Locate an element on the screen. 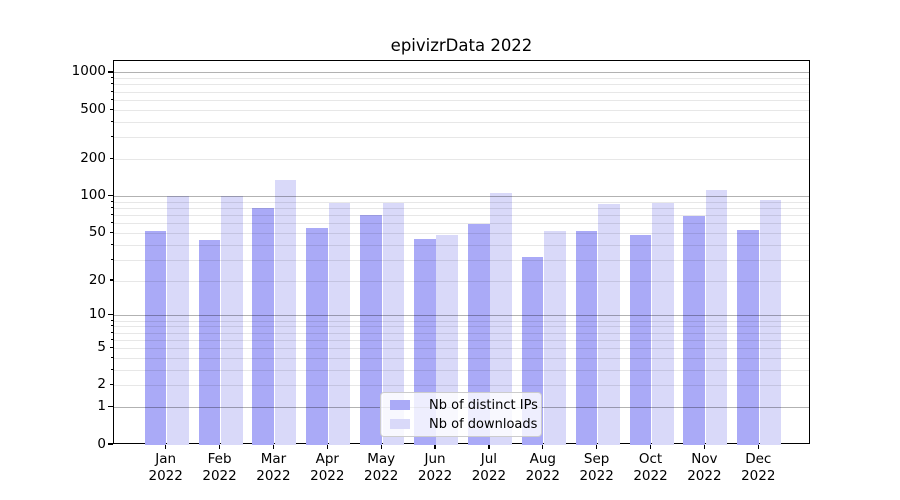 The height and width of the screenshot is (500, 900). bar-distinct-ips-dec is located at coordinates (748, 337).